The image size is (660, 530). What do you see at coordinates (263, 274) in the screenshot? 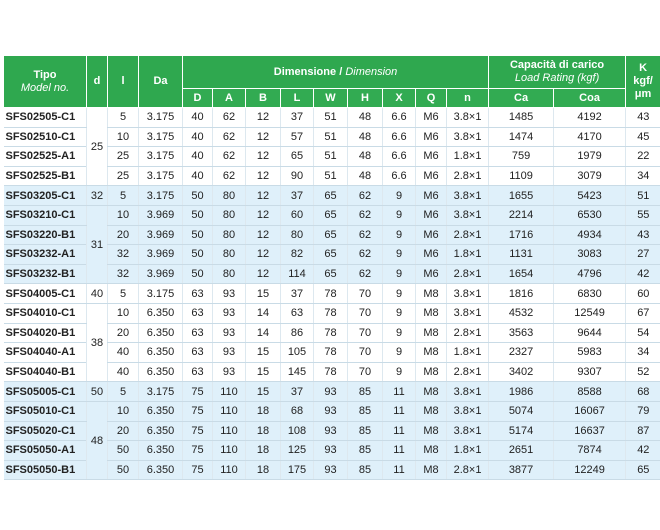
I see `value-cell: 12` at bounding box center [263, 274].